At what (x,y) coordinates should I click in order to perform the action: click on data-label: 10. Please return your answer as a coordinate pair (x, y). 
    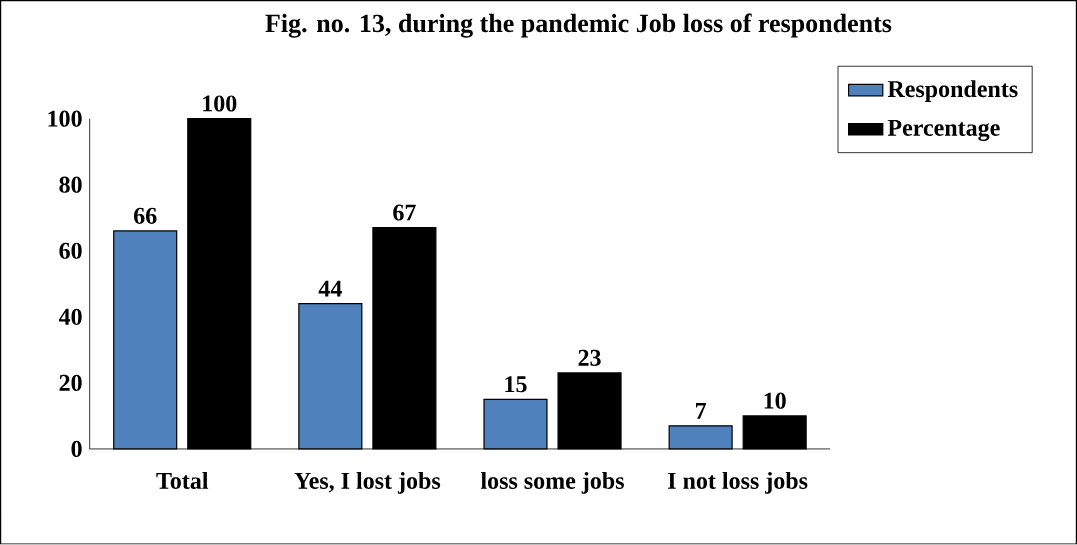
    Looking at the image, I should click on (775, 401).